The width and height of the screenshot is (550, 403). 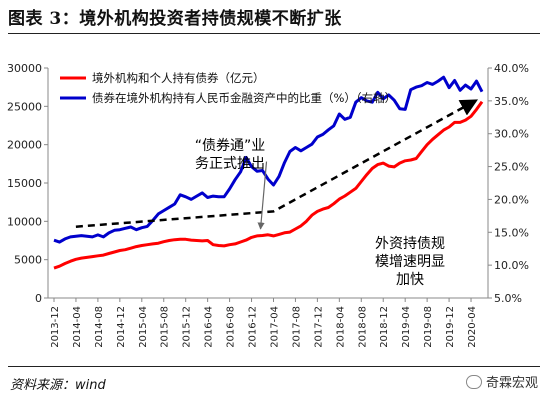 What do you see at coordinates (508, 183) in the screenshot?
I see `right-axis: 5.0% 10.0% 15.0% 20.0% 25.0% 30.0% 35.0% 40.0%` at bounding box center [508, 183].